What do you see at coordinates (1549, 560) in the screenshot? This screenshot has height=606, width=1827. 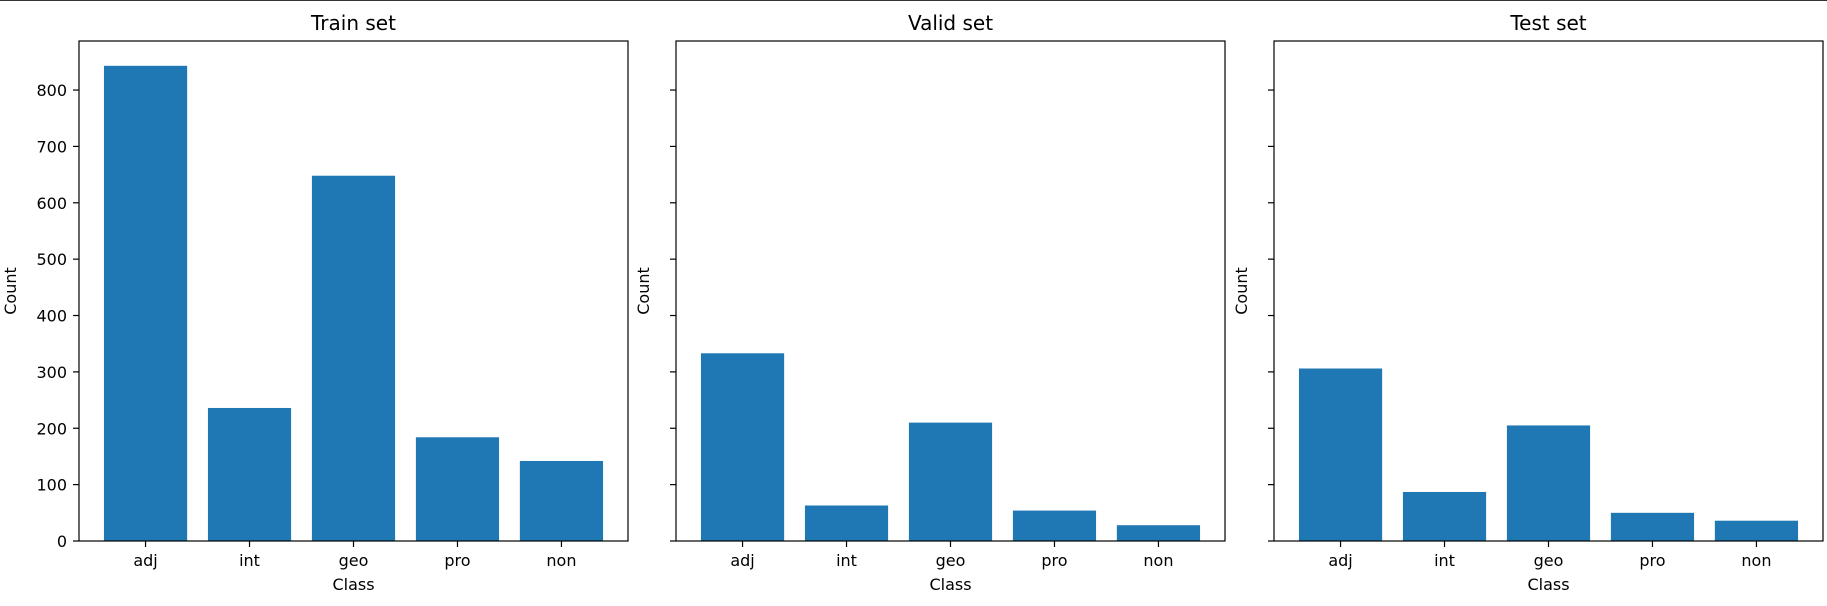 I see `test-set-xtick-label-geo: geo` at bounding box center [1549, 560].